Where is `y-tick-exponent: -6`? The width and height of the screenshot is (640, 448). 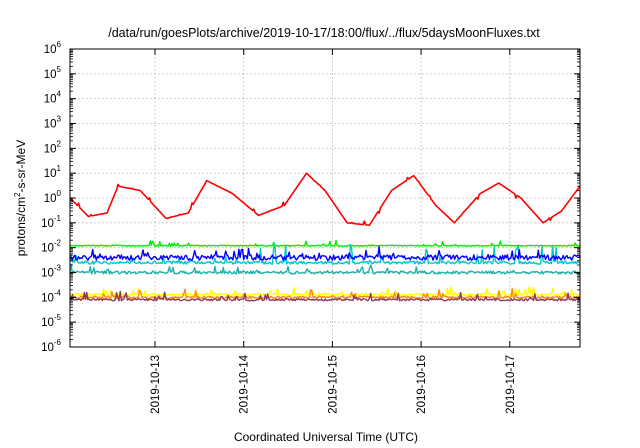 y-tick-exponent: -6 is located at coordinates (58, 342).